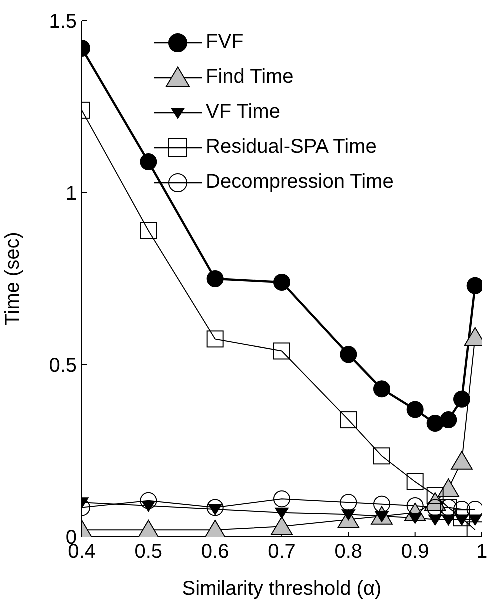 The image size is (496, 600). What do you see at coordinates (282, 552) in the screenshot?
I see `x-tick-label: 0.7` at bounding box center [282, 552].